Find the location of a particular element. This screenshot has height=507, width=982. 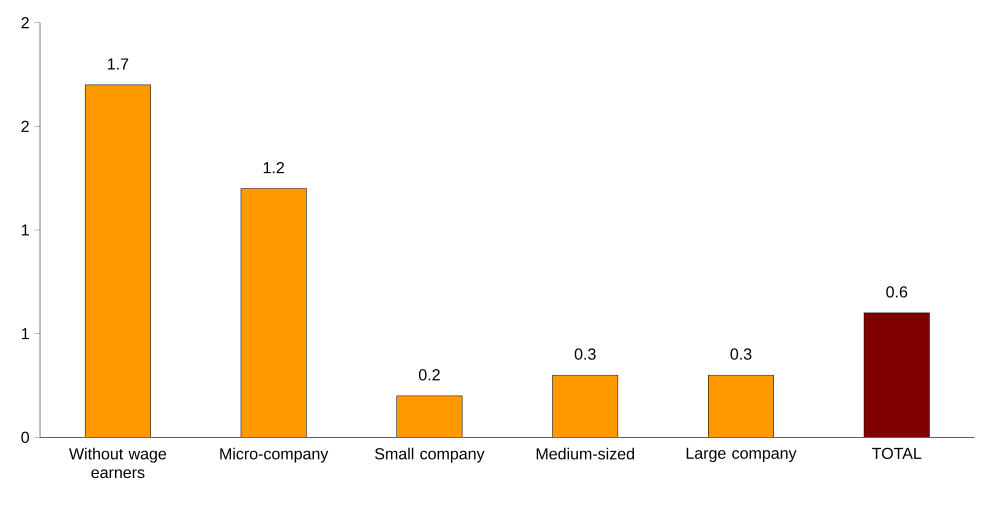

data-label: 1.7 is located at coordinates (118, 64).